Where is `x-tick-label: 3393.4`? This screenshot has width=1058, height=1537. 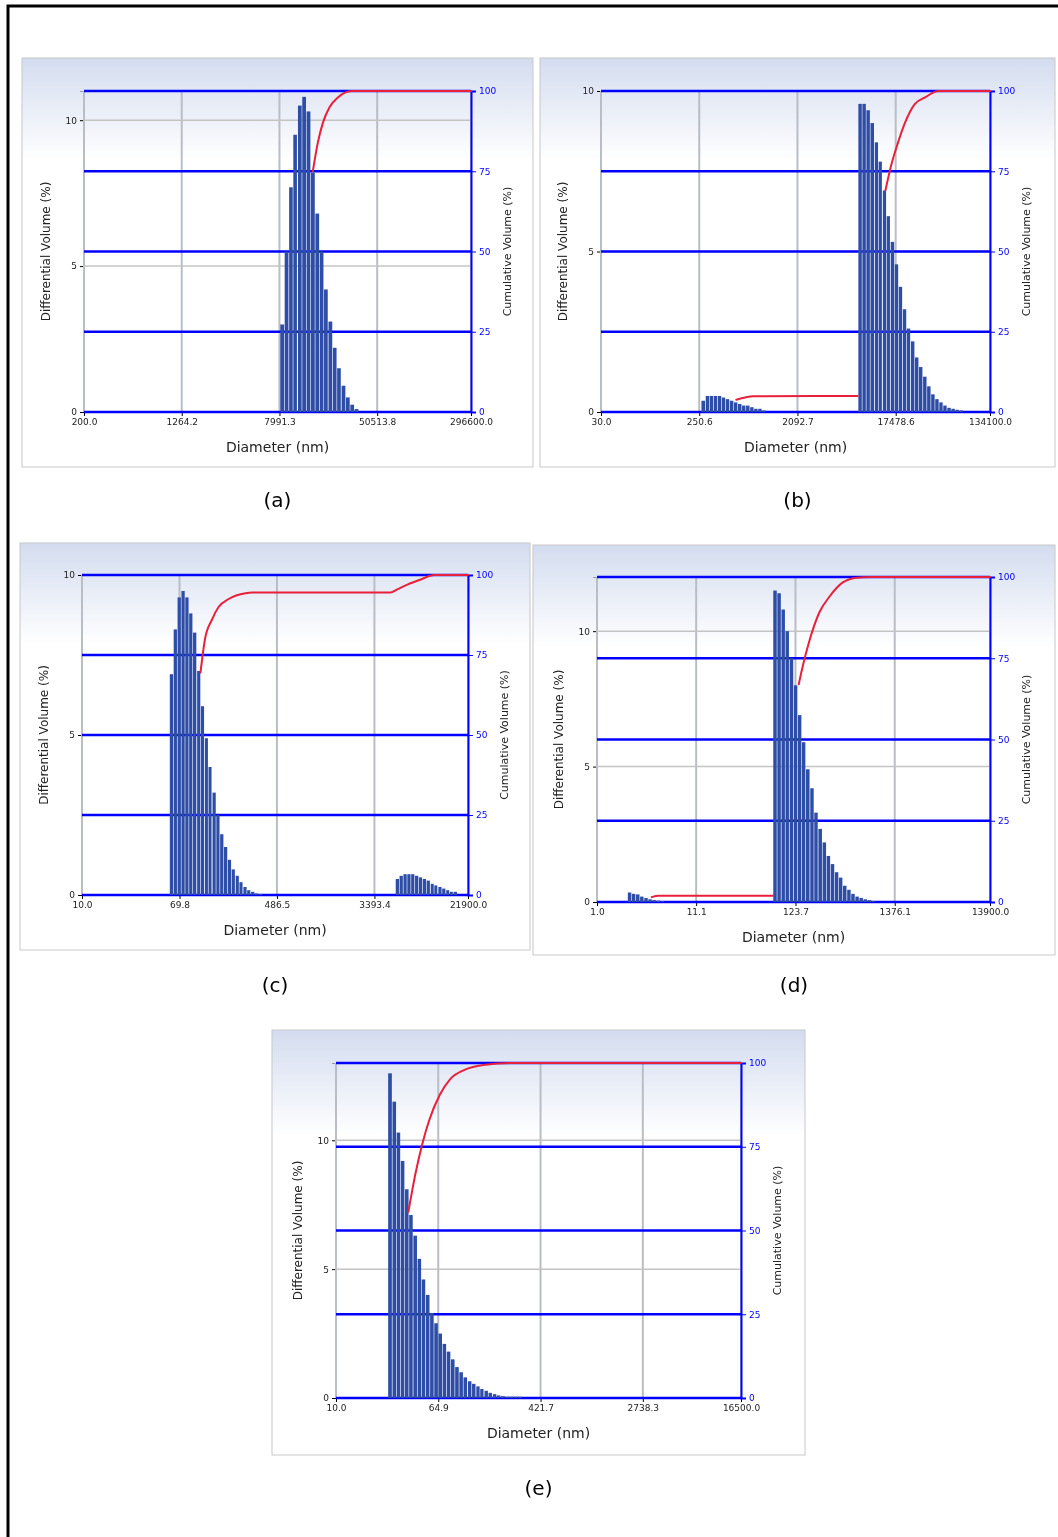 x-tick-label: 3393.4 is located at coordinates (375, 905).